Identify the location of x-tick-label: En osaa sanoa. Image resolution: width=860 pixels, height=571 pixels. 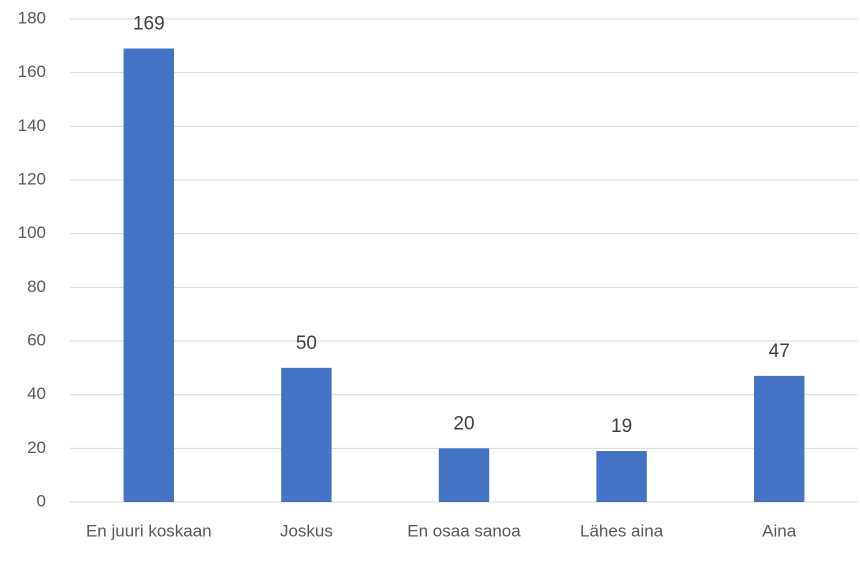
(464, 530).